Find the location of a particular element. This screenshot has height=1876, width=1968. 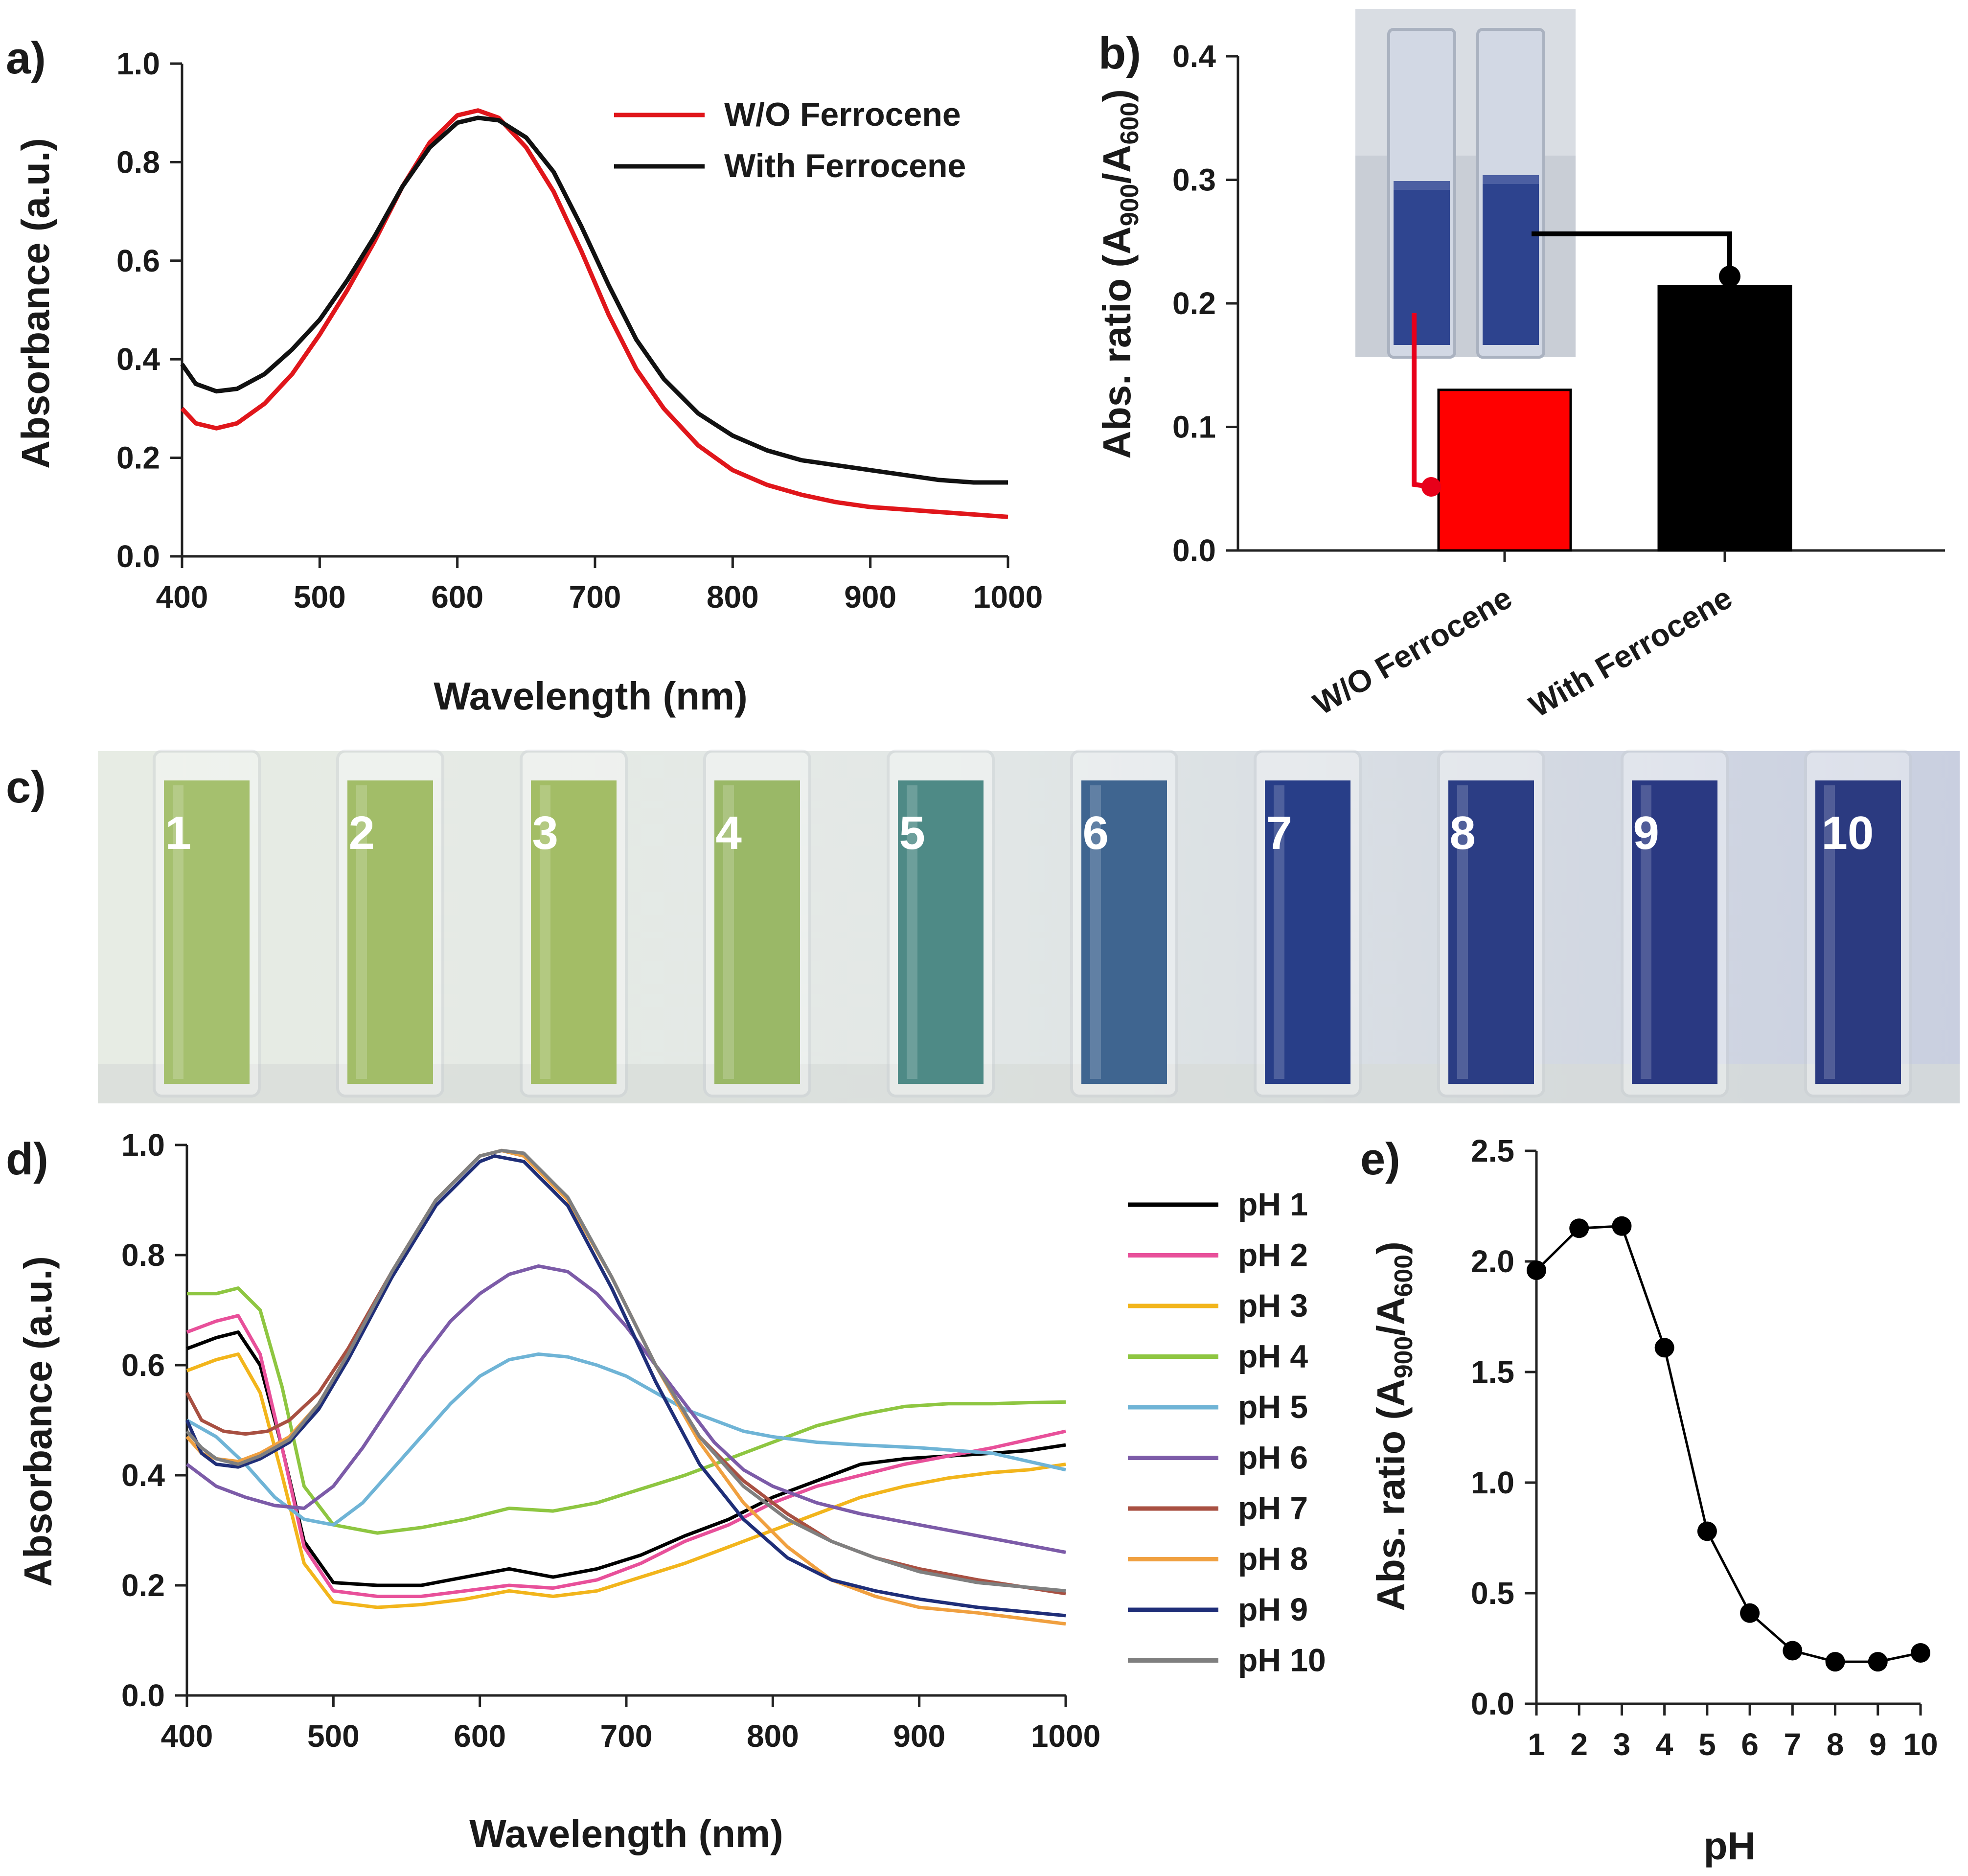

cuvette-number-label: 1 is located at coordinates (178, 833).